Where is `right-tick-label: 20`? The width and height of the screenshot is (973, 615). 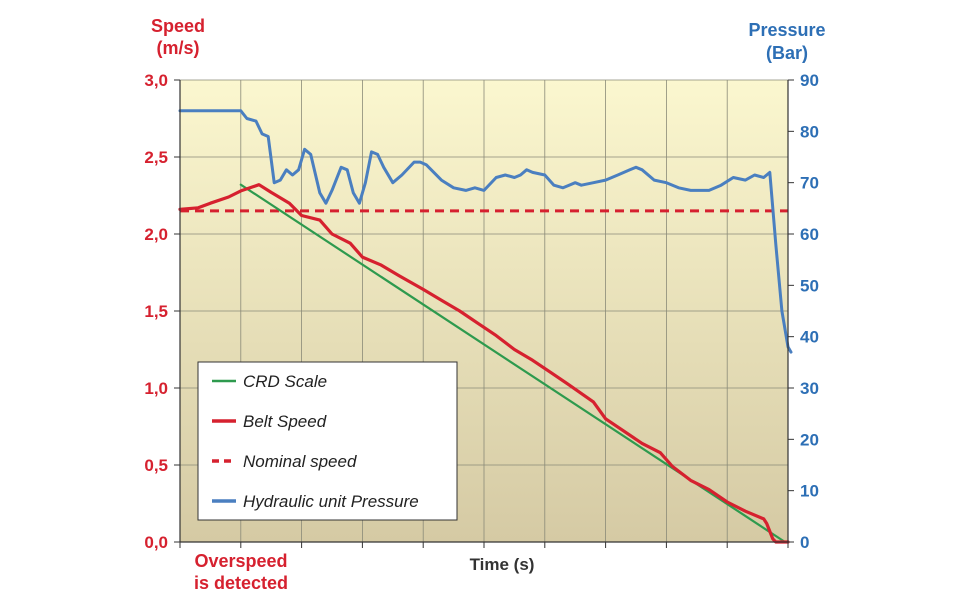 right-tick-label: 20 is located at coordinates (809, 439).